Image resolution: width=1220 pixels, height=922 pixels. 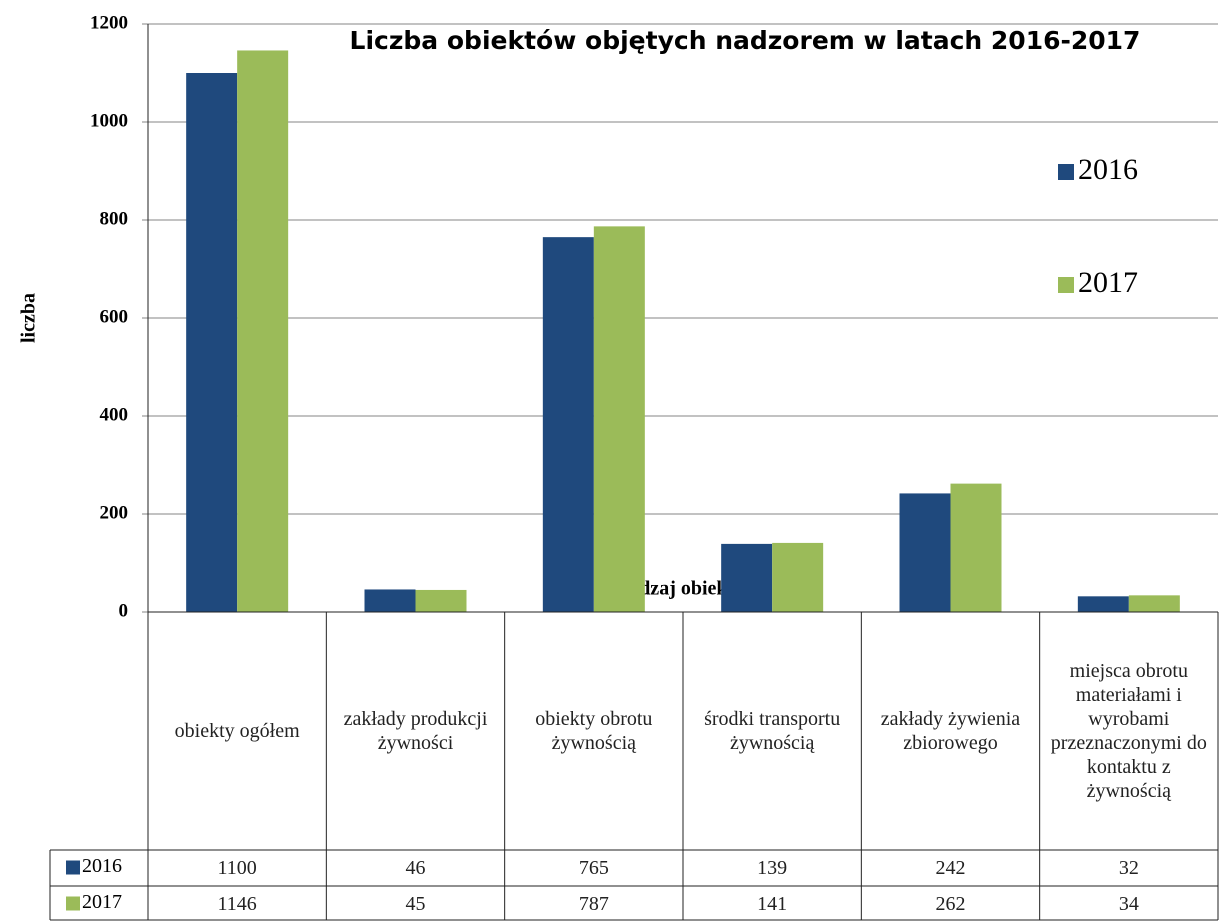 What do you see at coordinates (1128, 867) in the screenshot?
I see `table-value: 32` at bounding box center [1128, 867].